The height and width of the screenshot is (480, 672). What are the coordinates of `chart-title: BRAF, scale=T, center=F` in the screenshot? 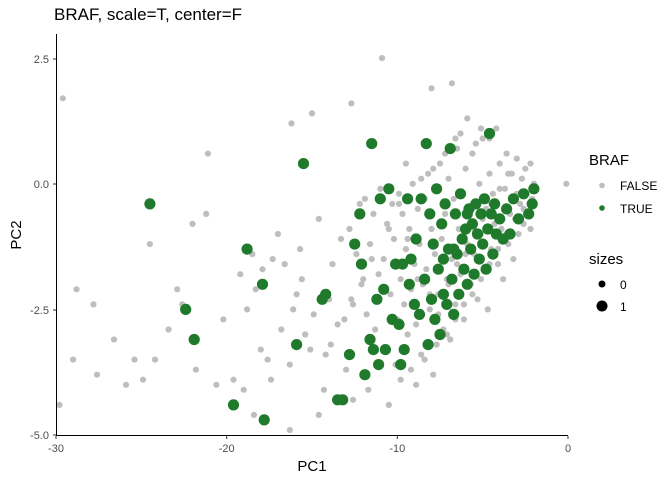 It's located at (148, 14).